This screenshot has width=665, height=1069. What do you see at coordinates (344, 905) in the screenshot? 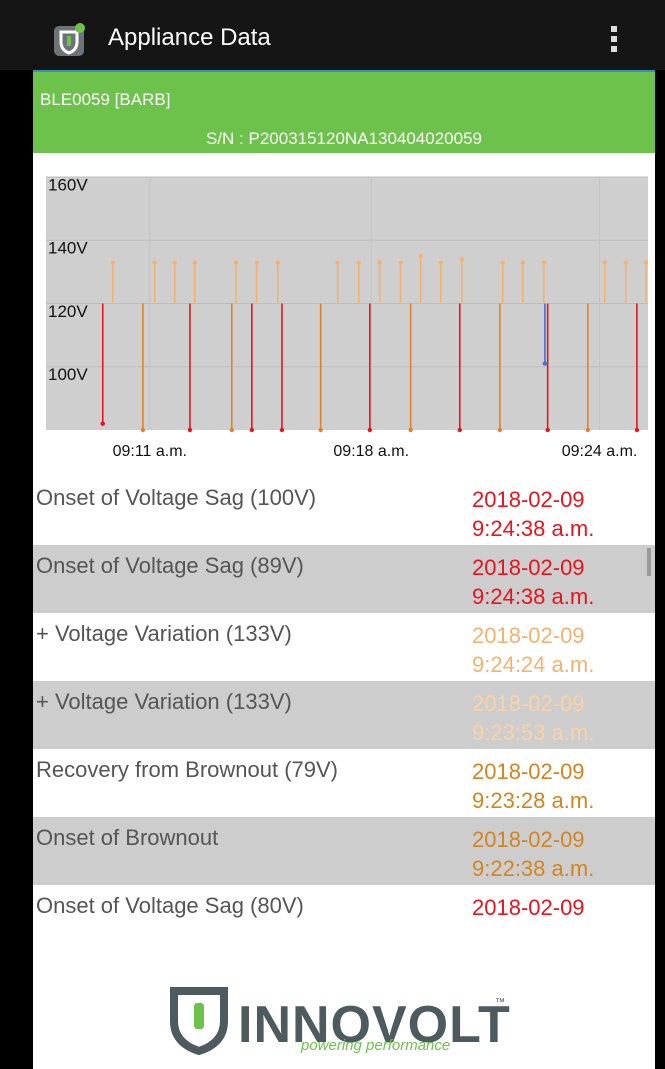
I see `event-row: Onset of Voltage Sag (80V) 2018-02-09` at bounding box center [344, 905].